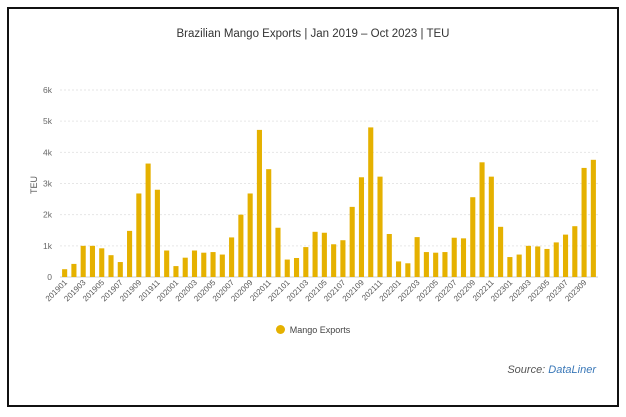  I want to click on legend-swatch, so click(280, 329).